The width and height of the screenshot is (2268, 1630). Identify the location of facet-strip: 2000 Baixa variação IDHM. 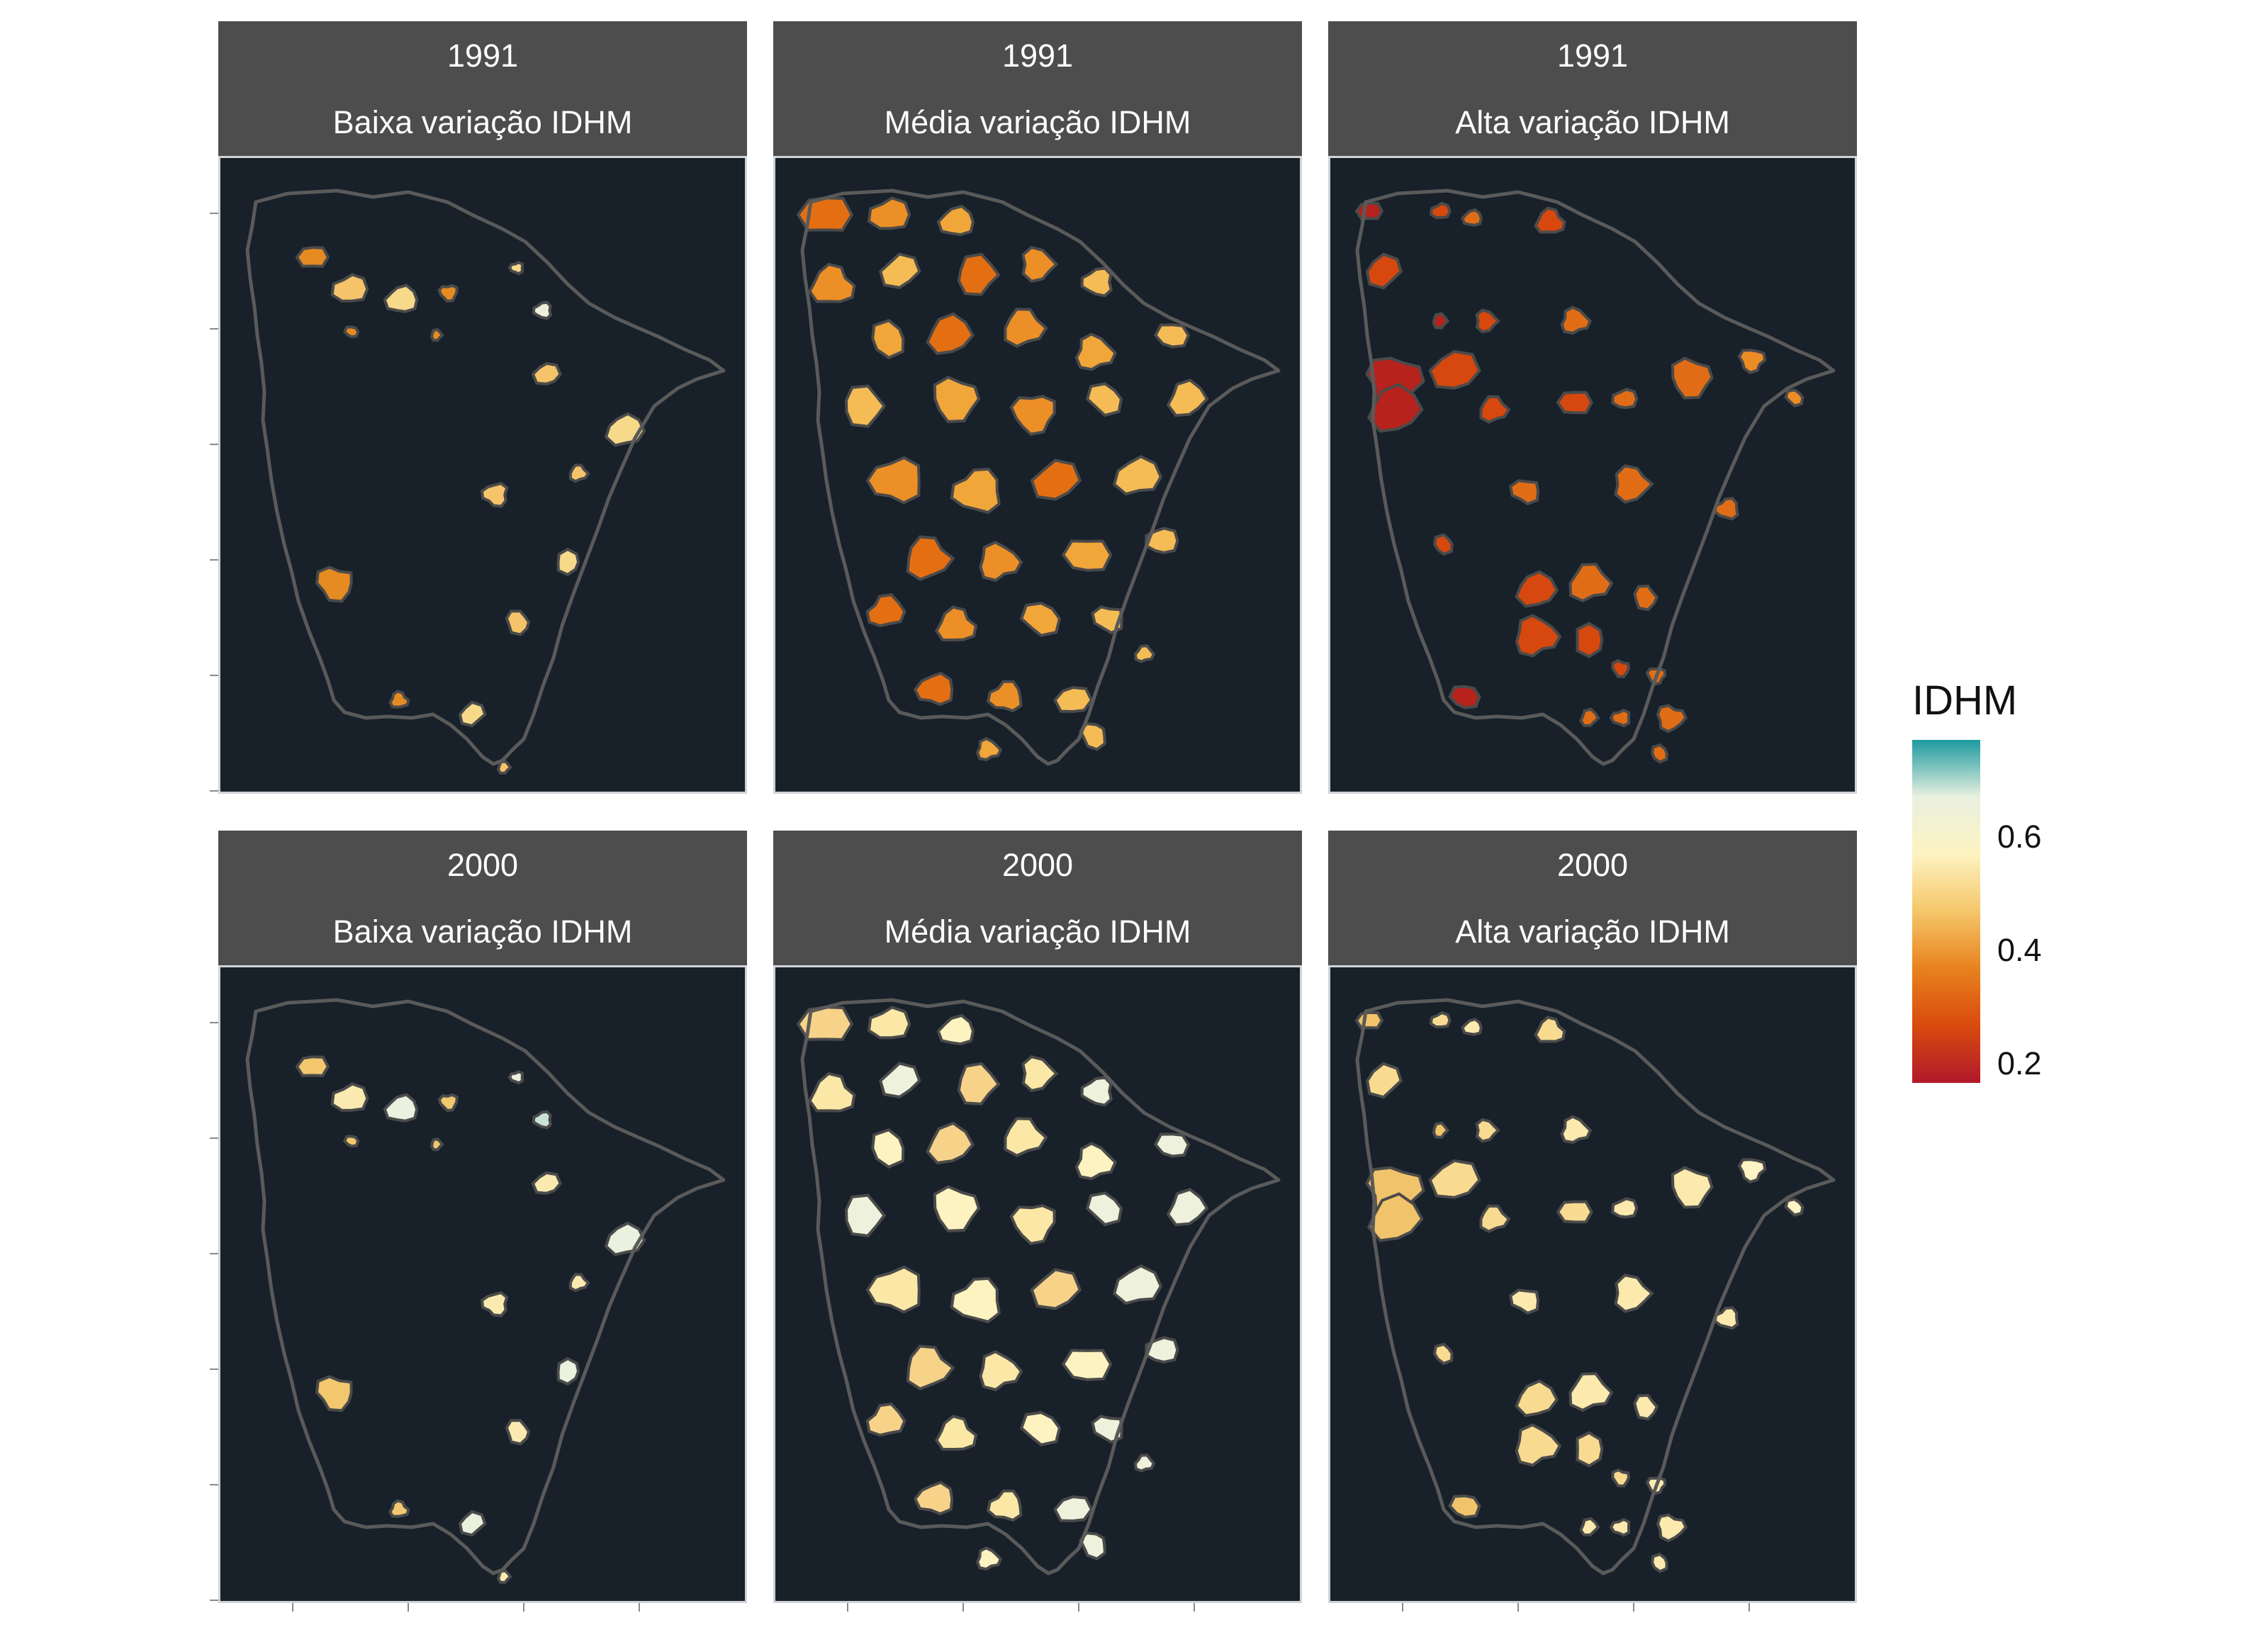
(482, 898).